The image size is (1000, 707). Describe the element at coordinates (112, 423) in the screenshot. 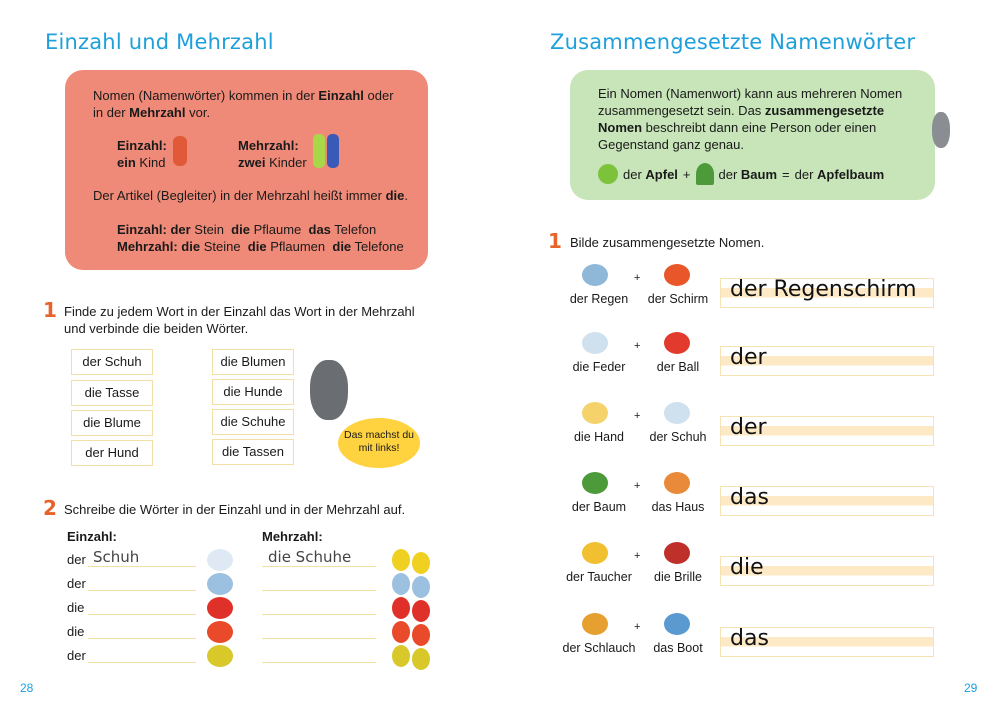

I see `word-box-singular: die Blume` at that location.